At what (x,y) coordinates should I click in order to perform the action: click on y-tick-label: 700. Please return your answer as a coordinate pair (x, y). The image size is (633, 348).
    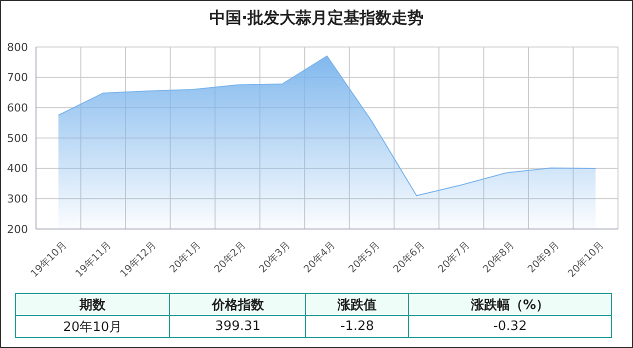
    Looking at the image, I should click on (17, 77).